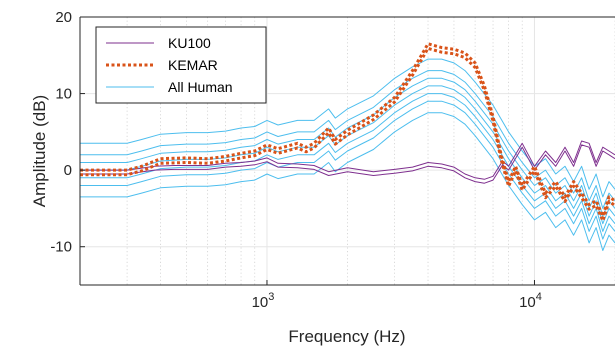  I want to click on y-tick-label: 20, so click(63, 17).